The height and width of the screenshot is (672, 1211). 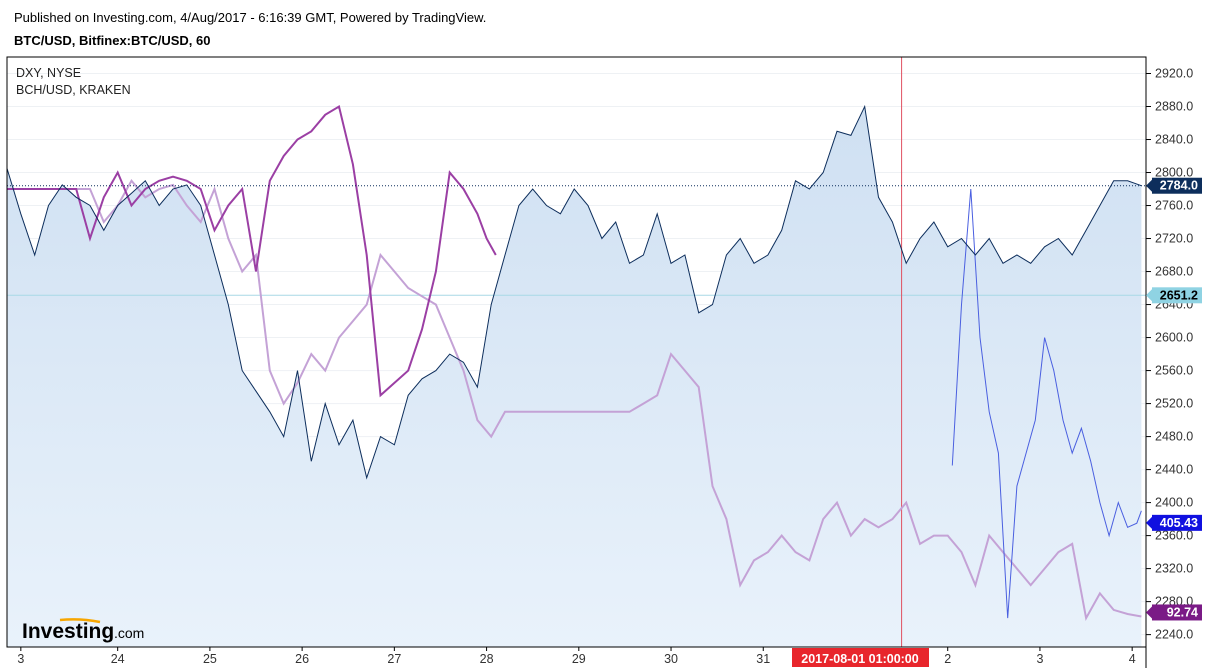 I want to click on crosshair-time-label: 2017-08-01 01:00:00, so click(x=860, y=657).